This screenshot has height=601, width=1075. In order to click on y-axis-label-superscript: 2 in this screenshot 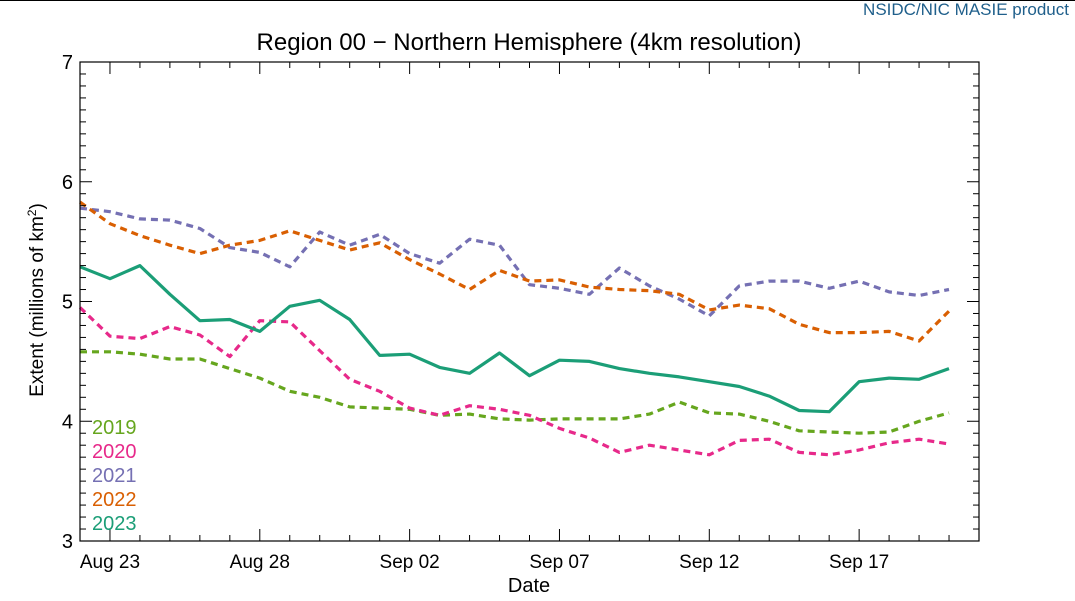, I will do `click(32, 212)`.